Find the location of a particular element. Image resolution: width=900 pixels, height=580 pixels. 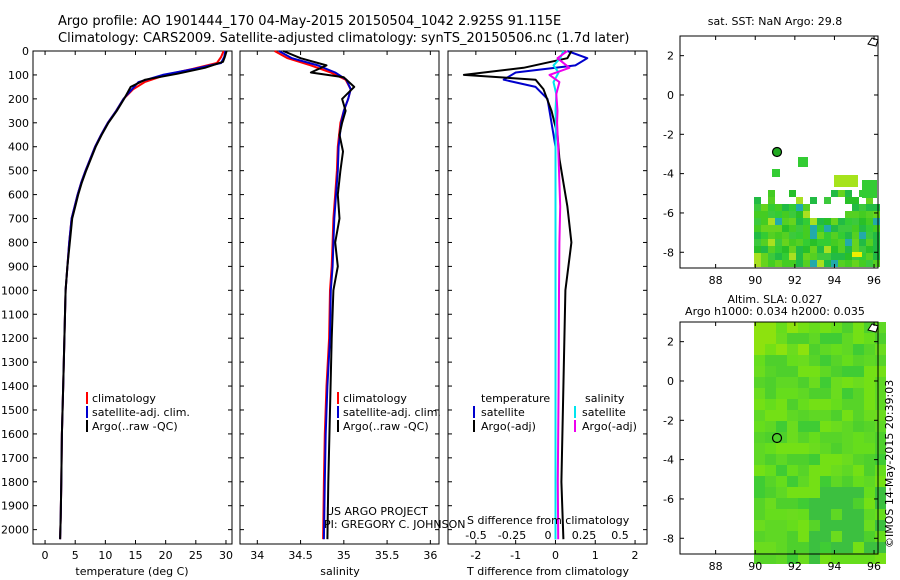

legend-swatch-temp-satellite is located at coordinates (474, 412).